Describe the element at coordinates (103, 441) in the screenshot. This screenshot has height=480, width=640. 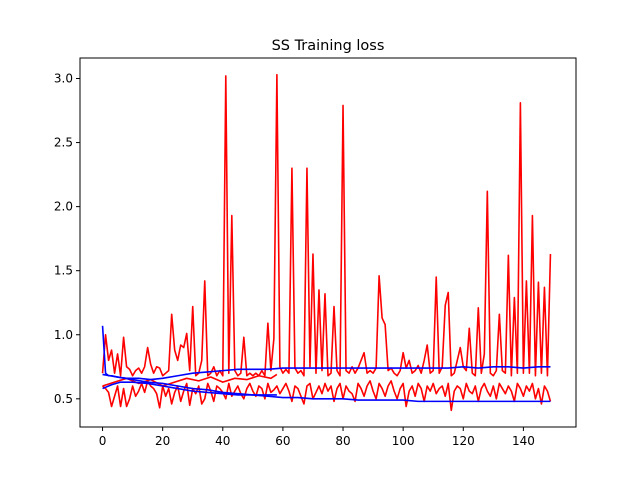
I see `x-tick-label: 0` at that location.